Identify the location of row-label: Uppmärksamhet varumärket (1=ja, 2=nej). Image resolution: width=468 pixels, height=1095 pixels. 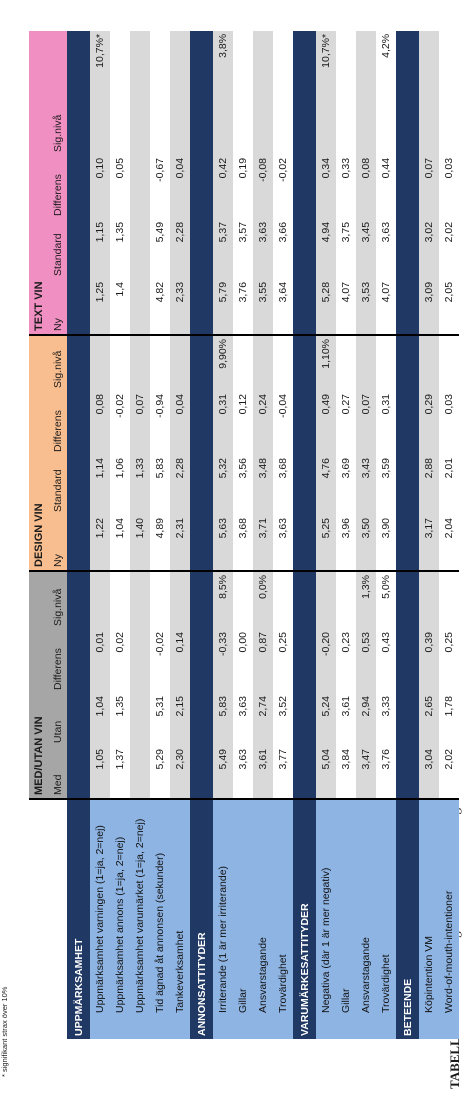
(140, 919).